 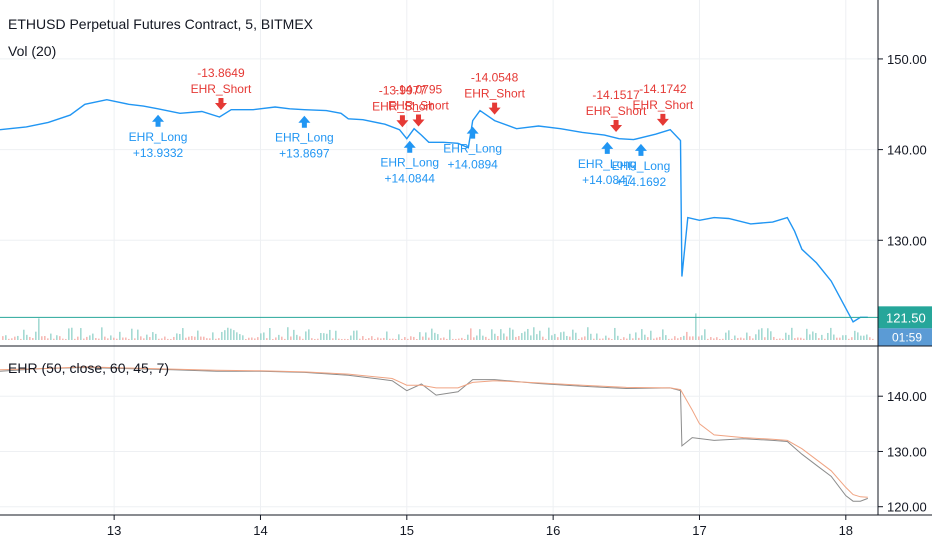 What do you see at coordinates (304, 154) in the screenshot?
I see `long-signal-value: +13.8697` at bounding box center [304, 154].